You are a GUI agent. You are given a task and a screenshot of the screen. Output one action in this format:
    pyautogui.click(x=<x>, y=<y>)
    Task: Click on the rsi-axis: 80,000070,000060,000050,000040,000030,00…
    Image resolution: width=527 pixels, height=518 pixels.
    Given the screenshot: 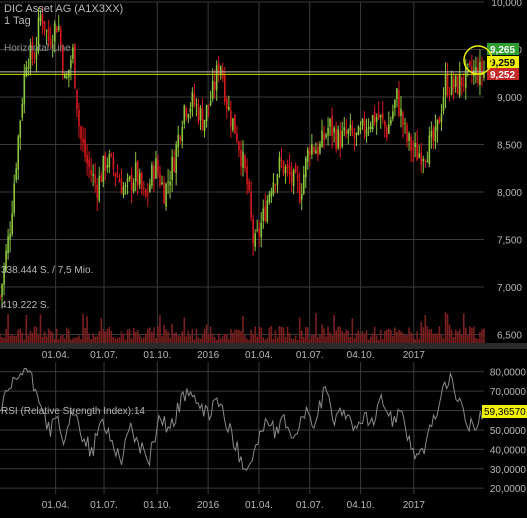 What is the action you would take?
    pyautogui.click(x=508, y=431)
    